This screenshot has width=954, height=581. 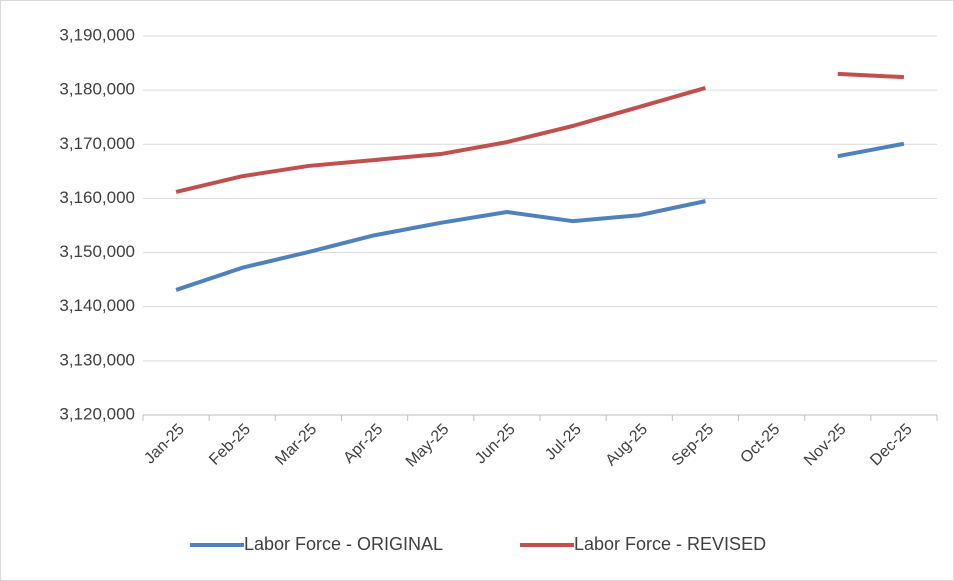 I want to click on y-tick-label: 3,130,000, so click(x=97, y=359).